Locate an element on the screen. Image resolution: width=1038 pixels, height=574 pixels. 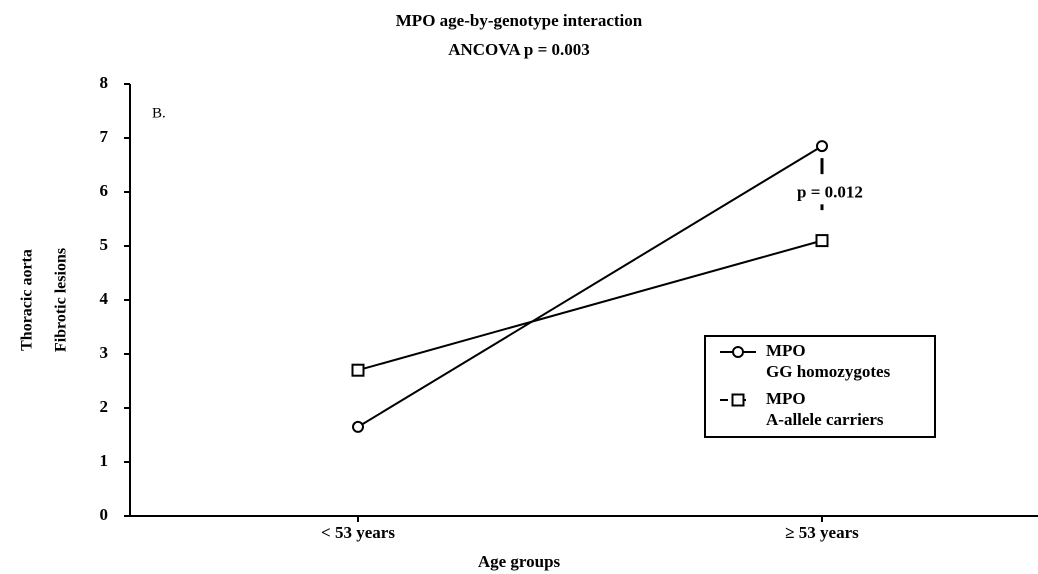
y-tick-label: 7 is located at coordinates (104, 136).